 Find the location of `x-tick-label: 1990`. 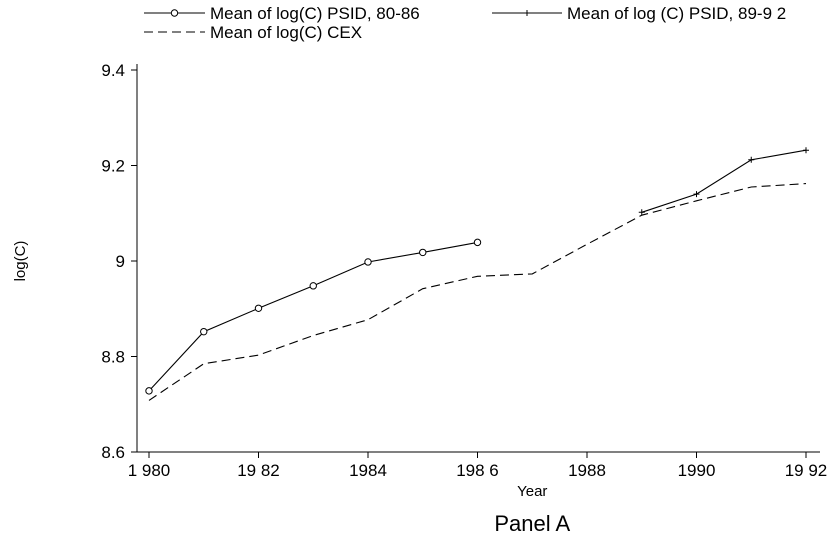

x-tick-label: 1990 is located at coordinates (697, 470).